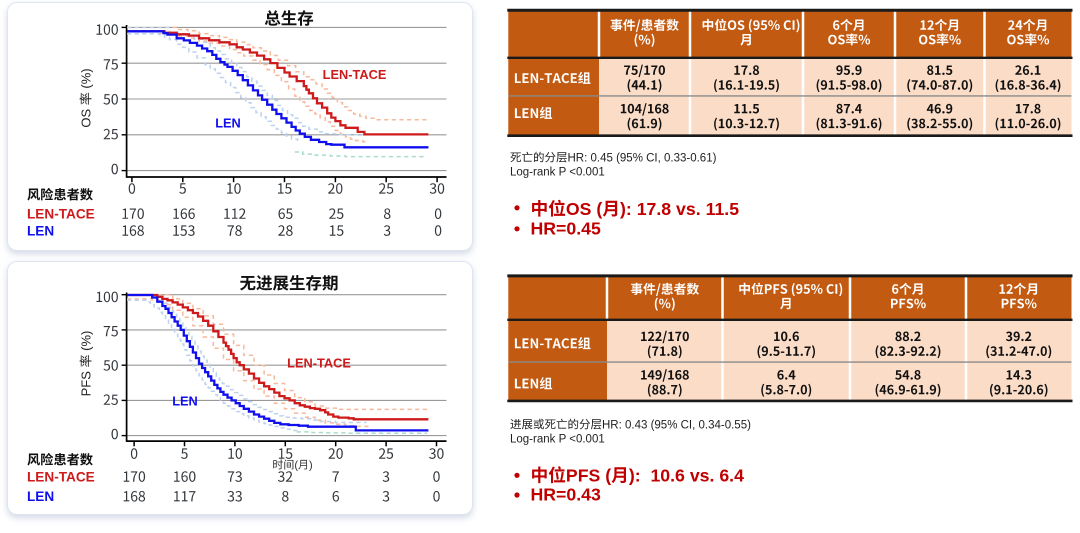 The image size is (1080, 533). Describe the element at coordinates (731, 476) in the screenshot. I see `svg-text: 6.4` at that location.